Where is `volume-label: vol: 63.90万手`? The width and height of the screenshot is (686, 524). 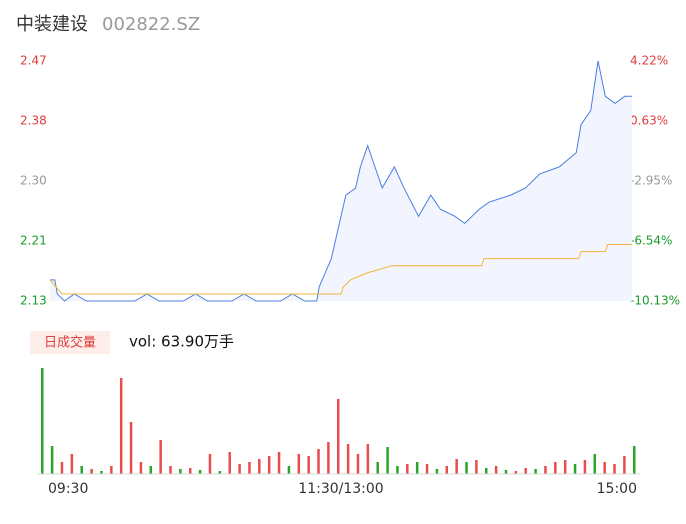 volume-label: vol: 63.90万手 is located at coordinates (181, 342).